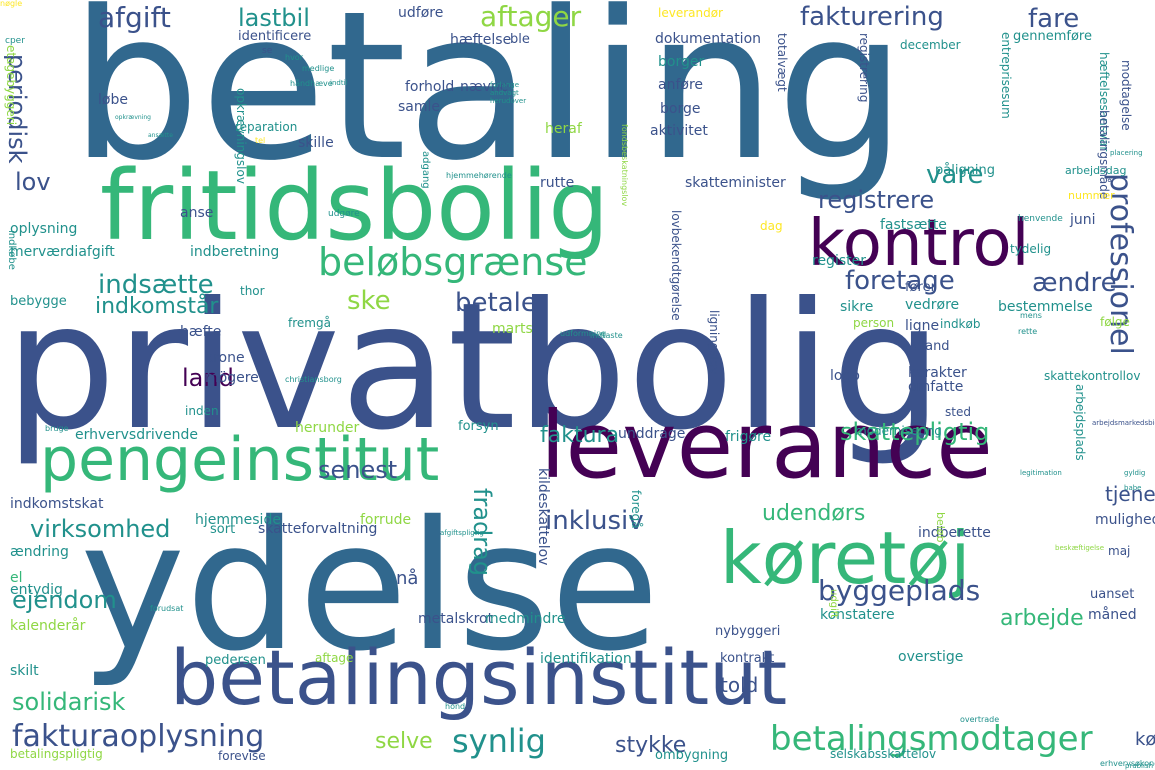 The height and width of the screenshot is (770, 1155). What do you see at coordinates (484, 87) in the screenshot?
I see `word-nævne: nævne` at bounding box center [484, 87].